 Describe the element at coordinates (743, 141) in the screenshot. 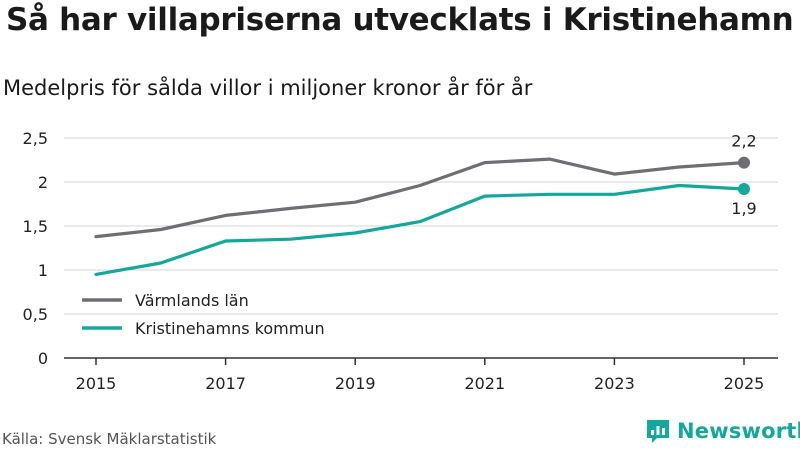

I see `series-end-label-1: 2,2` at that location.